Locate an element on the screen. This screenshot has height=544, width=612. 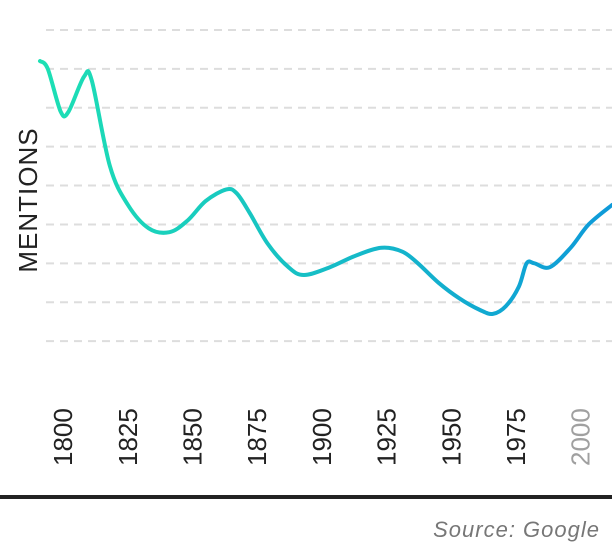
x-tick-label-1950: 1950 is located at coordinates (451, 437).